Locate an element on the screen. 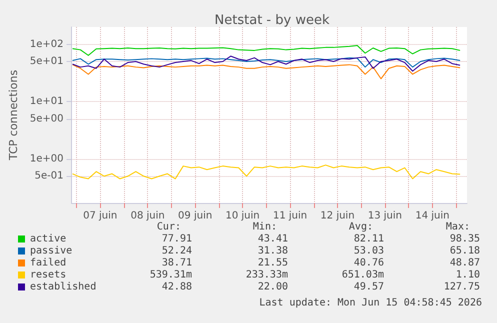  y-axis-title: TCP connections is located at coordinates (13, 116).